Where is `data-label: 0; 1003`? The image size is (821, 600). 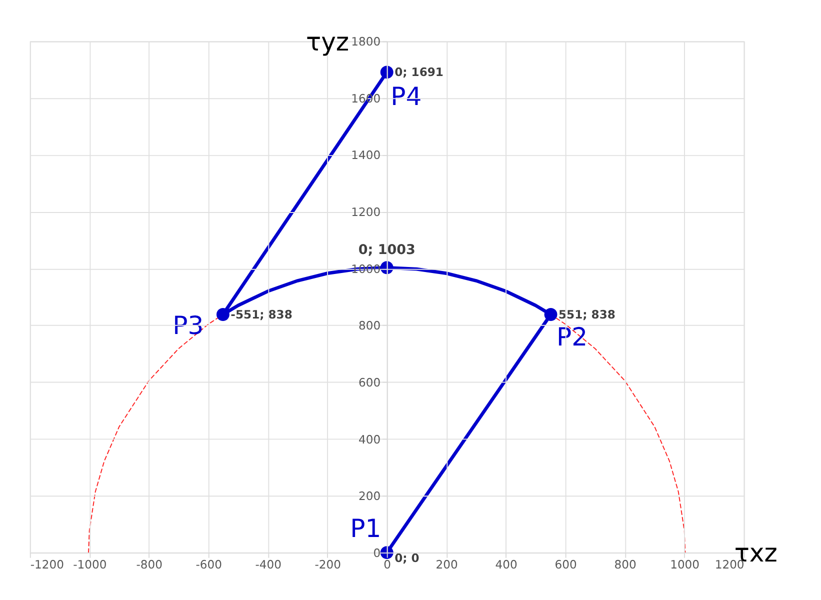
data-label: 0; 1003 is located at coordinates (387, 250).